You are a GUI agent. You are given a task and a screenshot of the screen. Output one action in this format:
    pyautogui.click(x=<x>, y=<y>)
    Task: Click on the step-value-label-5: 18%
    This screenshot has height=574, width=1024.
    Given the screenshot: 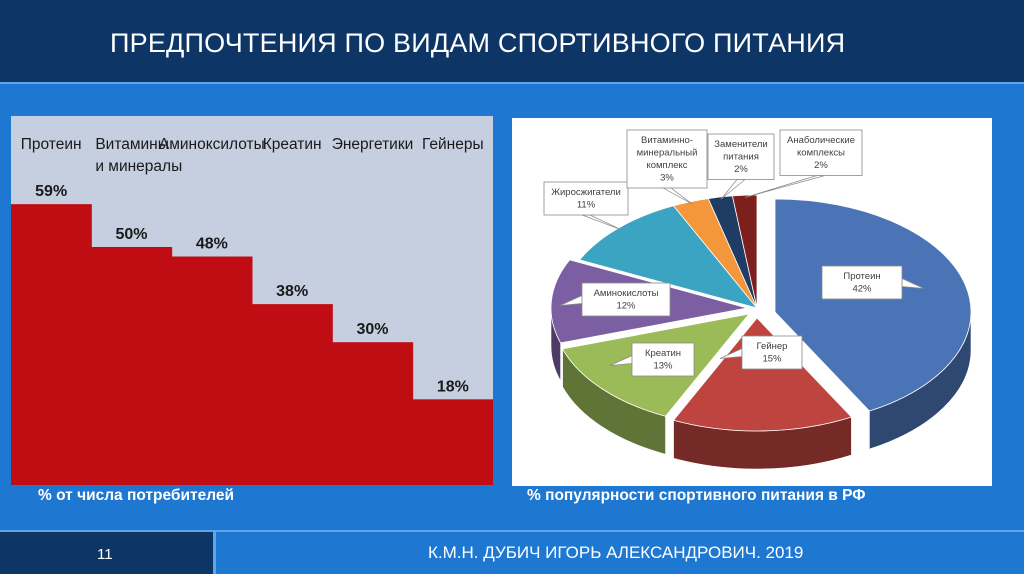 What is the action you would take?
    pyautogui.click(x=453, y=386)
    